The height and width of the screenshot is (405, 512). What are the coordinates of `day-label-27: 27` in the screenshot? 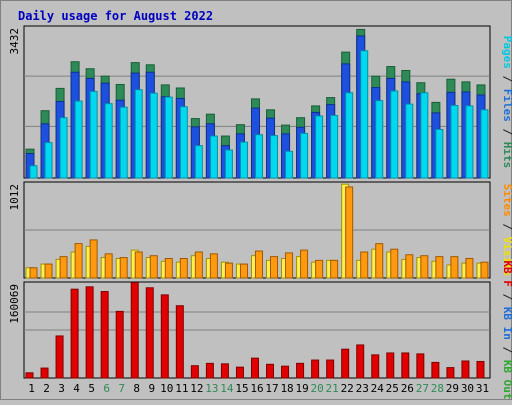 It's located at (422, 388).